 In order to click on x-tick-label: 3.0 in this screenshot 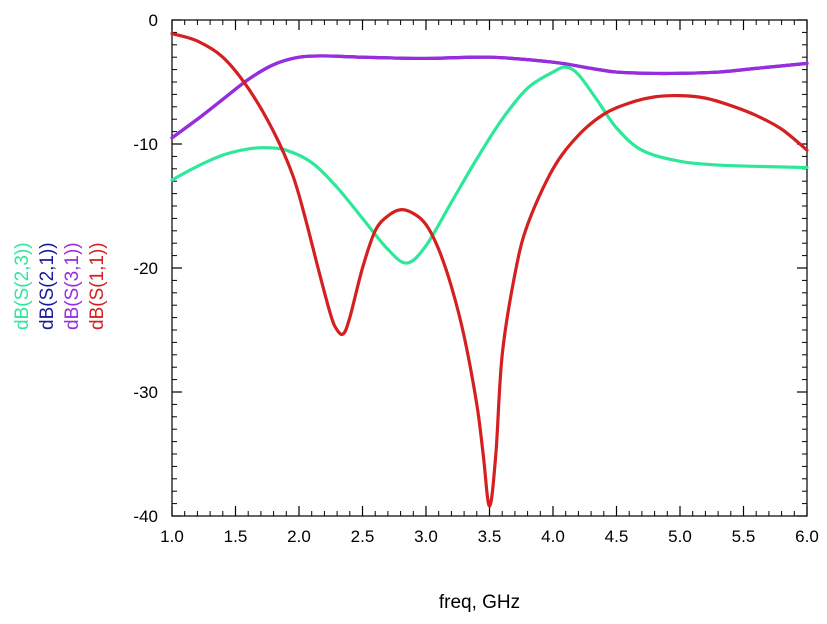, I will do `click(426, 536)`.